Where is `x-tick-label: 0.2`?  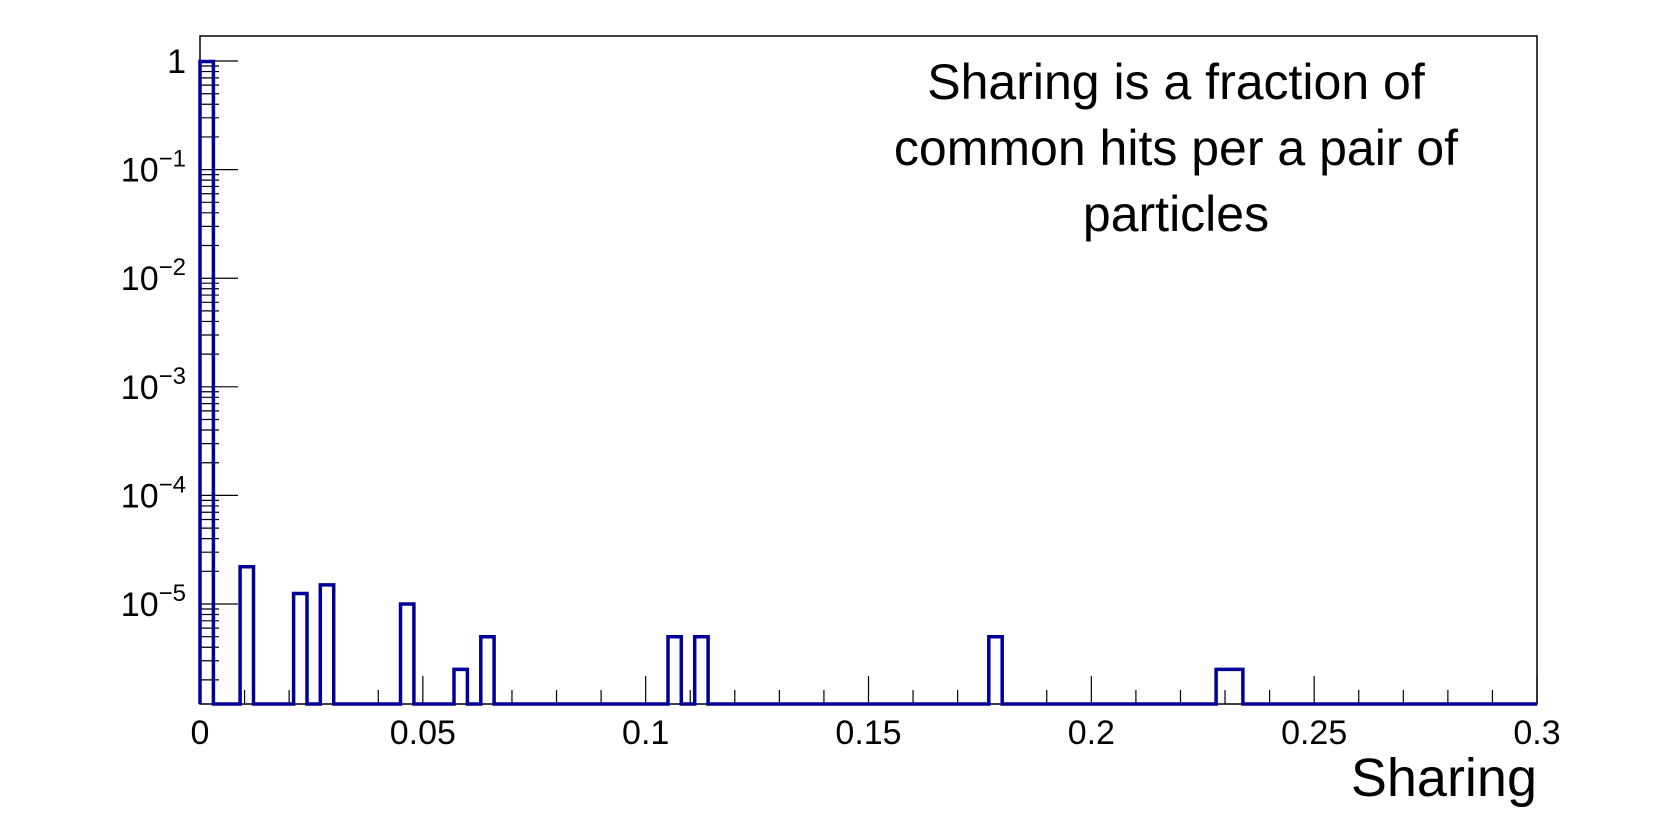
x-tick-label: 0.2 is located at coordinates (1091, 733).